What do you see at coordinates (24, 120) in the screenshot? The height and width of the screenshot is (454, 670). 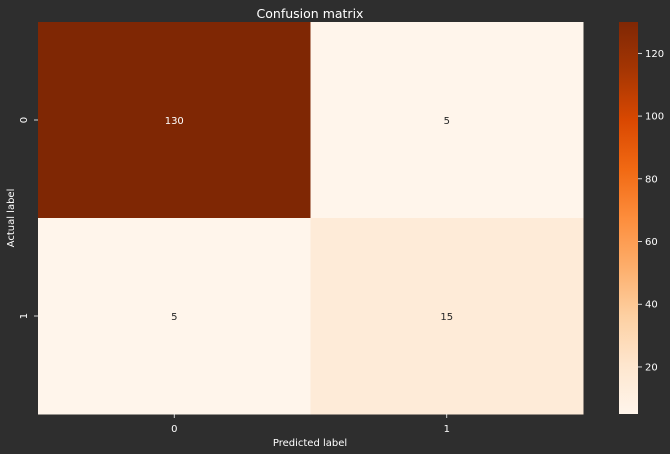 I see `y-tick-label-0: 0` at bounding box center [24, 120].